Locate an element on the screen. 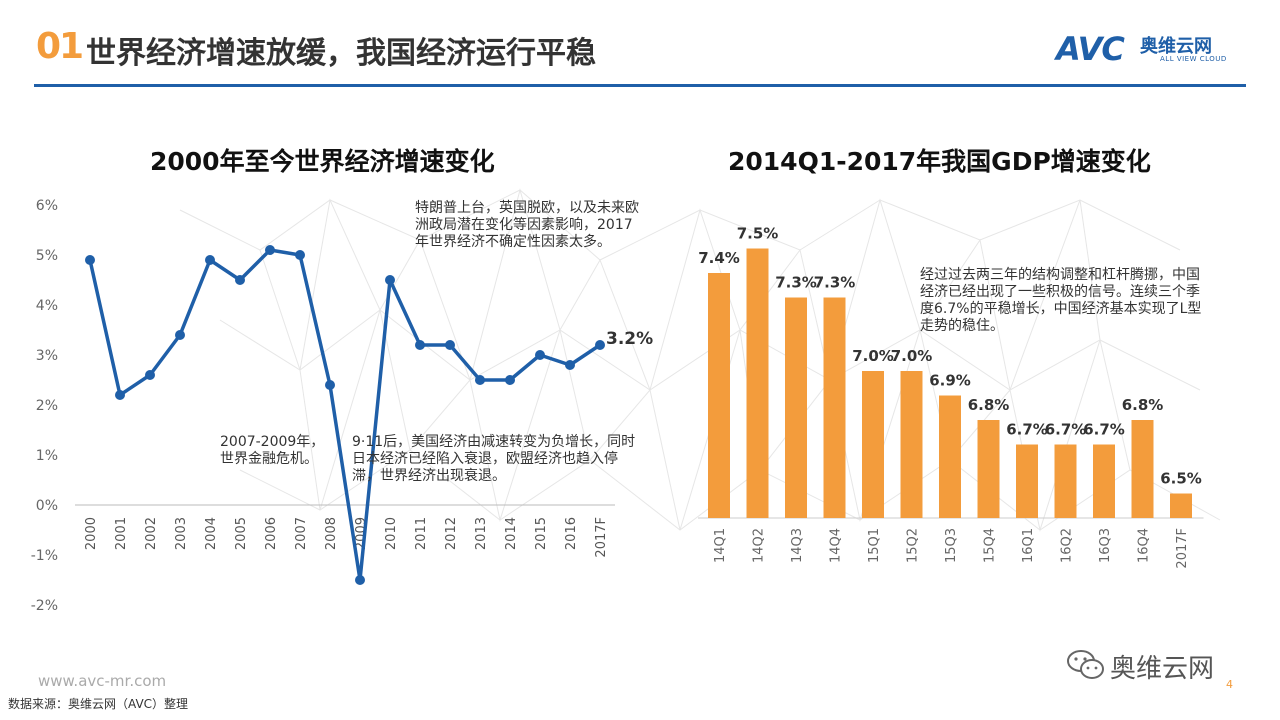  y-tick-label: 1% is located at coordinates (47, 456).